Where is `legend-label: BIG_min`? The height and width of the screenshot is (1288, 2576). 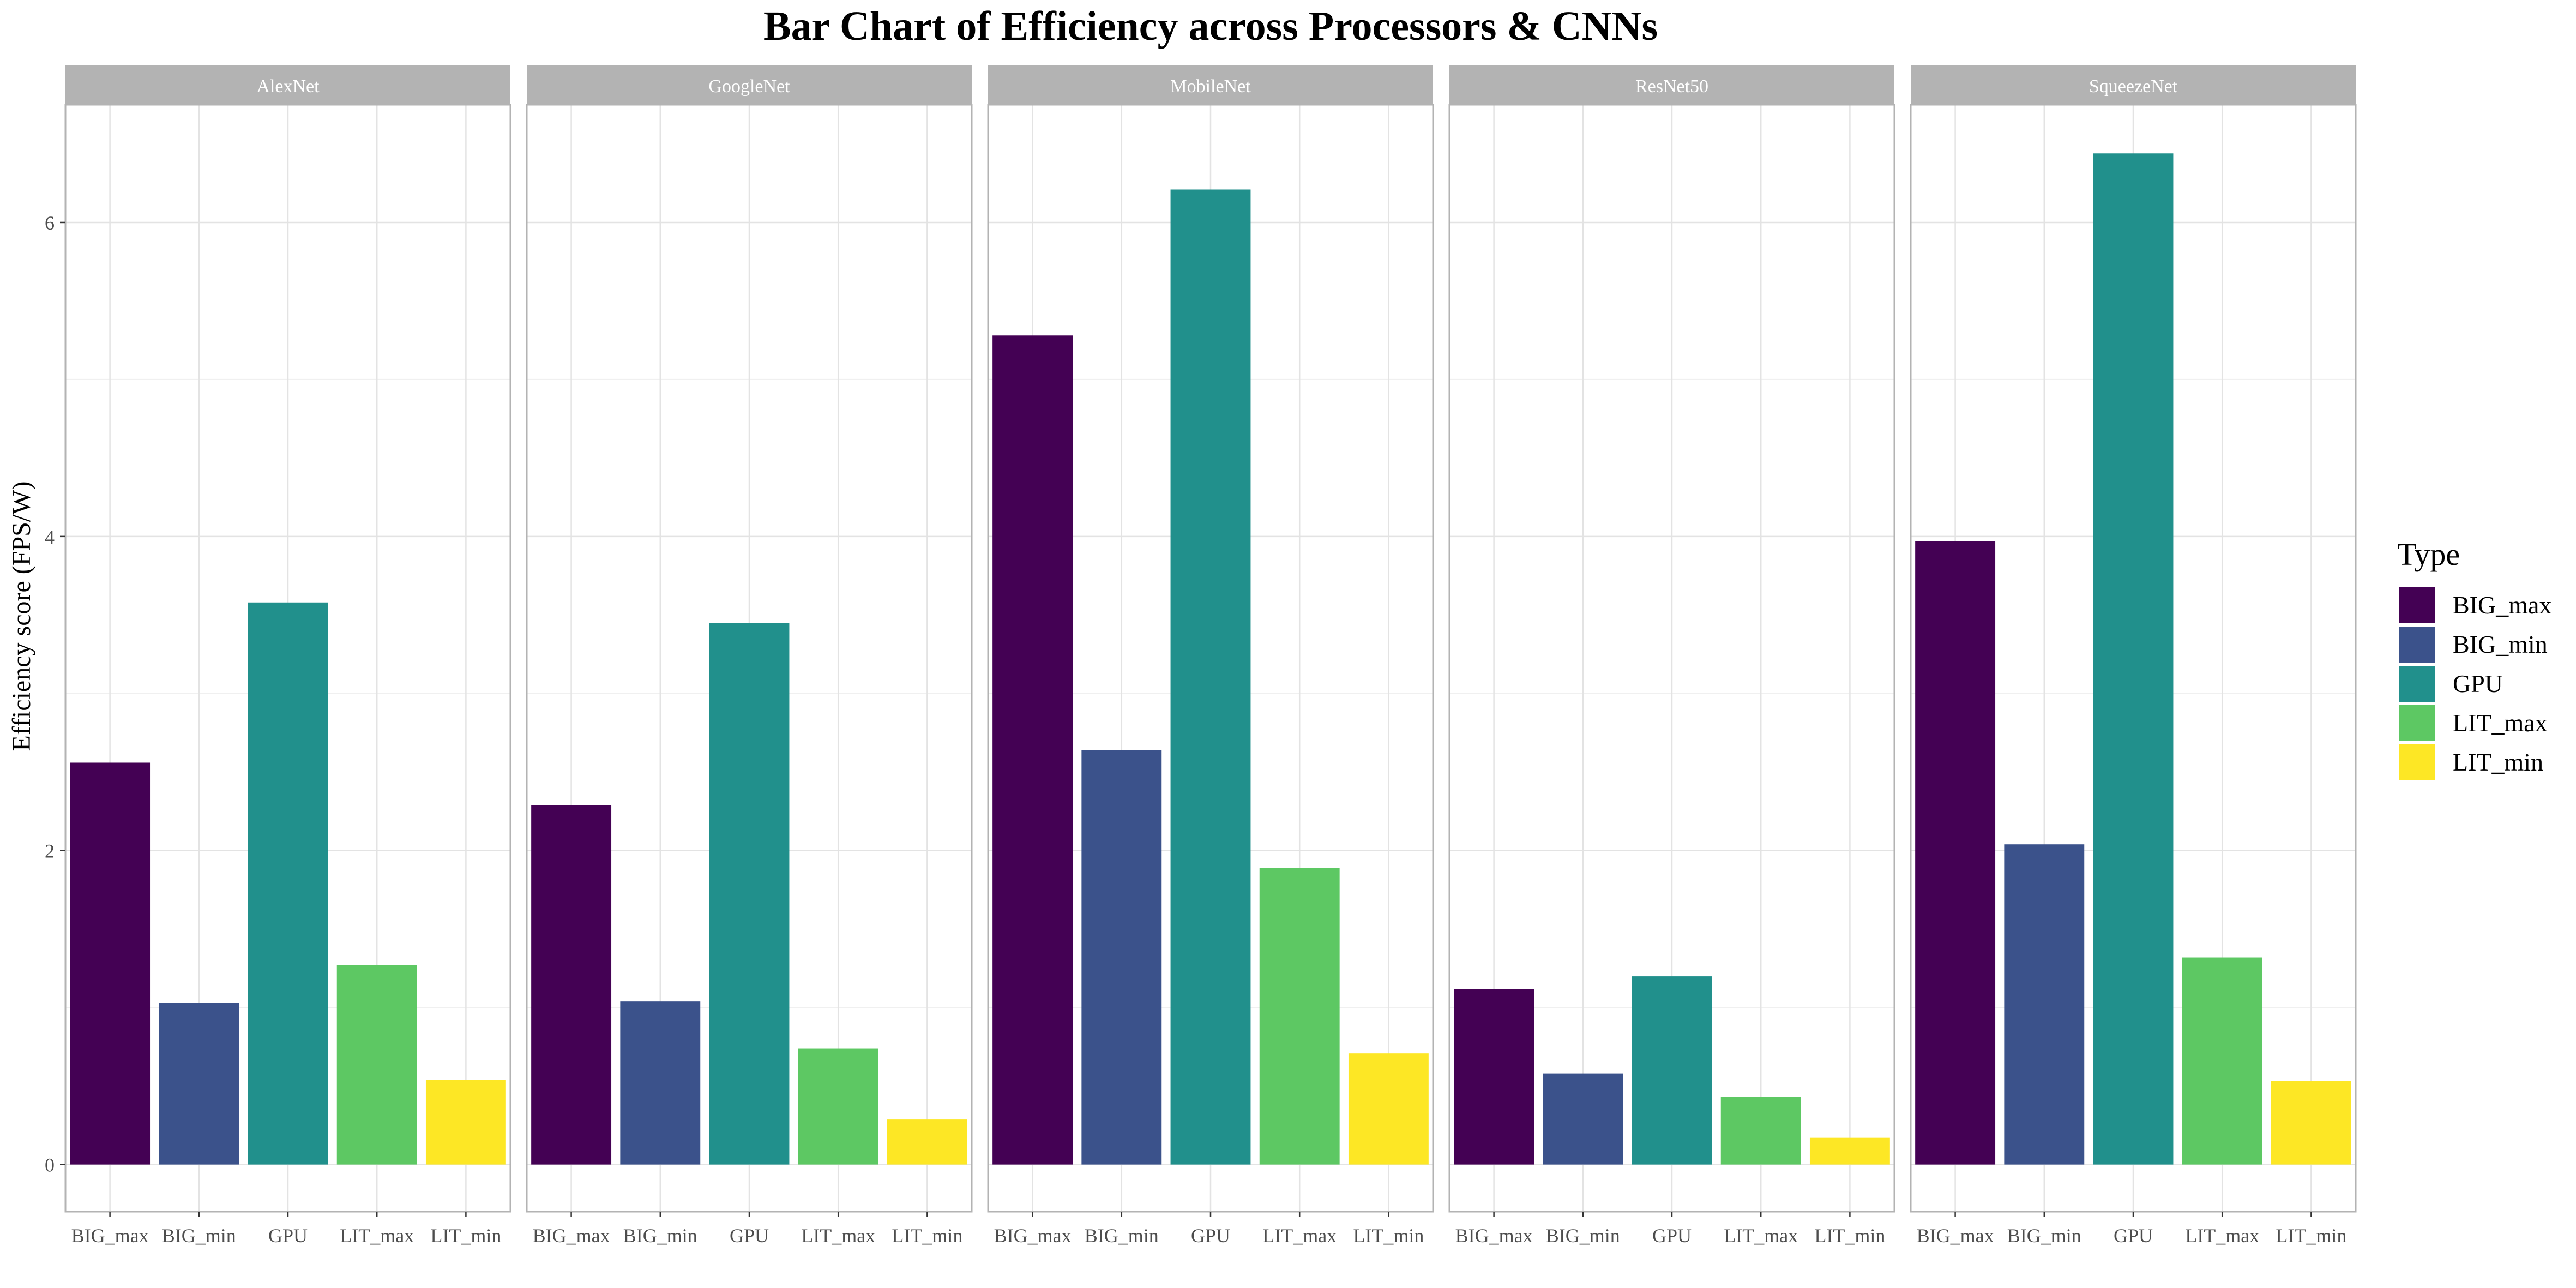 legend-label: BIG_min is located at coordinates (2500, 644).